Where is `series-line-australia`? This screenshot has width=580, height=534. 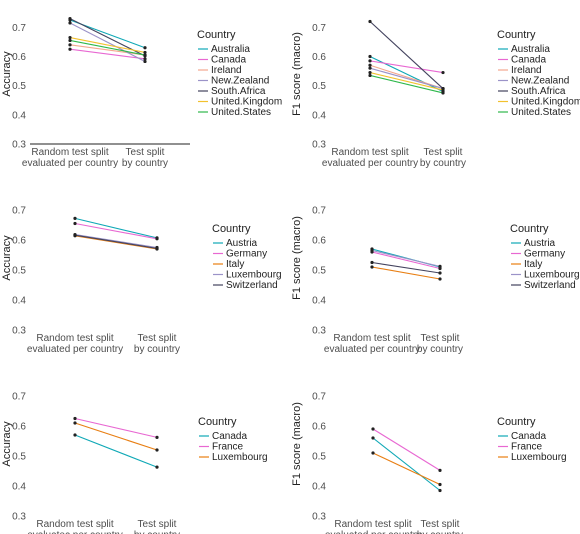 series-line-australia is located at coordinates (406, 74).